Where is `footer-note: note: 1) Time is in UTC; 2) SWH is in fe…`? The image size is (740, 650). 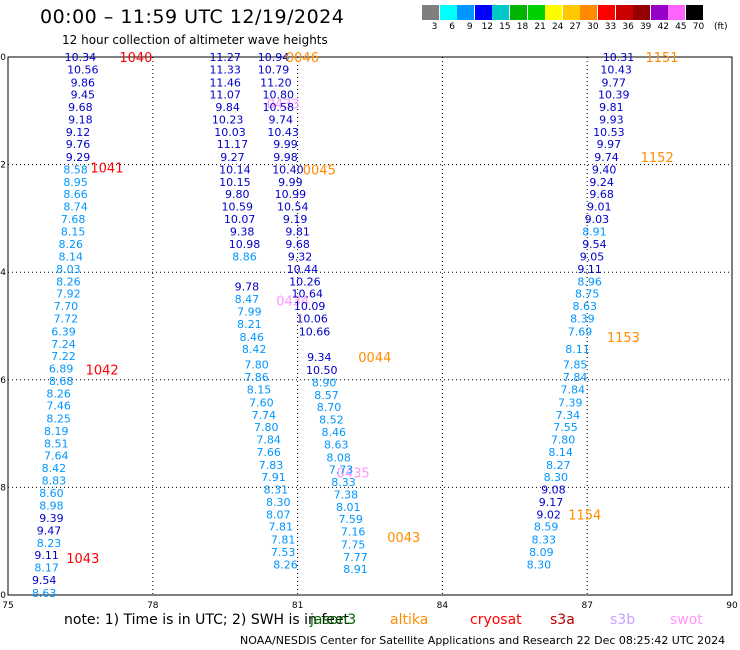 footer-note: note: 1) Time is in UTC; 2) SWH is in fe… is located at coordinates (207, 620).